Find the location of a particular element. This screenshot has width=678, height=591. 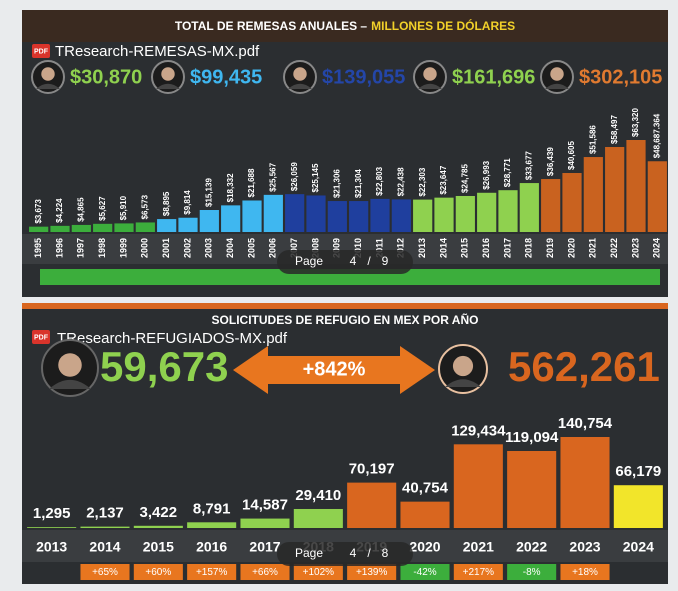

value-label: $4,865 is located at coordinates (80, 209).